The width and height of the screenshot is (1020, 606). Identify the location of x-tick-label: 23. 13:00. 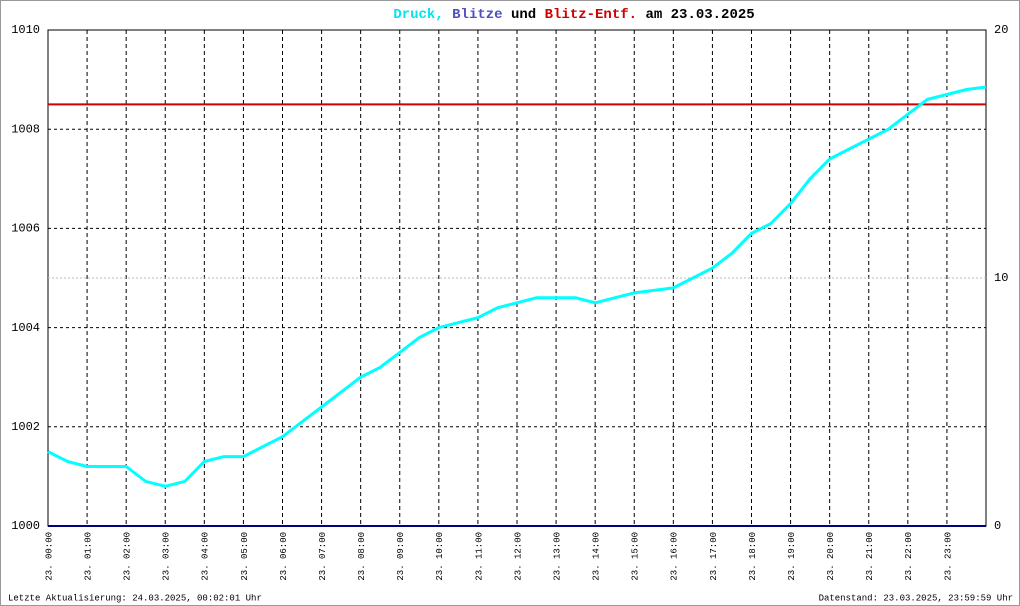
(557, 556).